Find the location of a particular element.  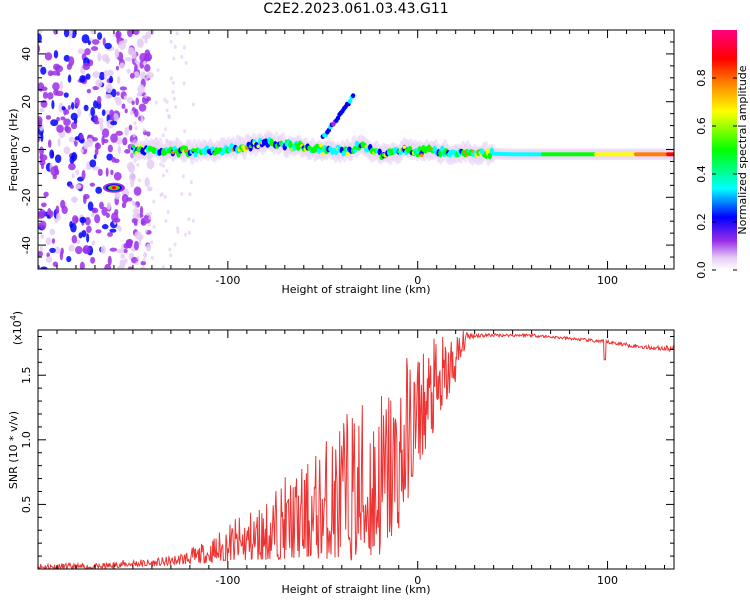

colorbar-tick-label: 0.2 is located at coordinates (701, 222).